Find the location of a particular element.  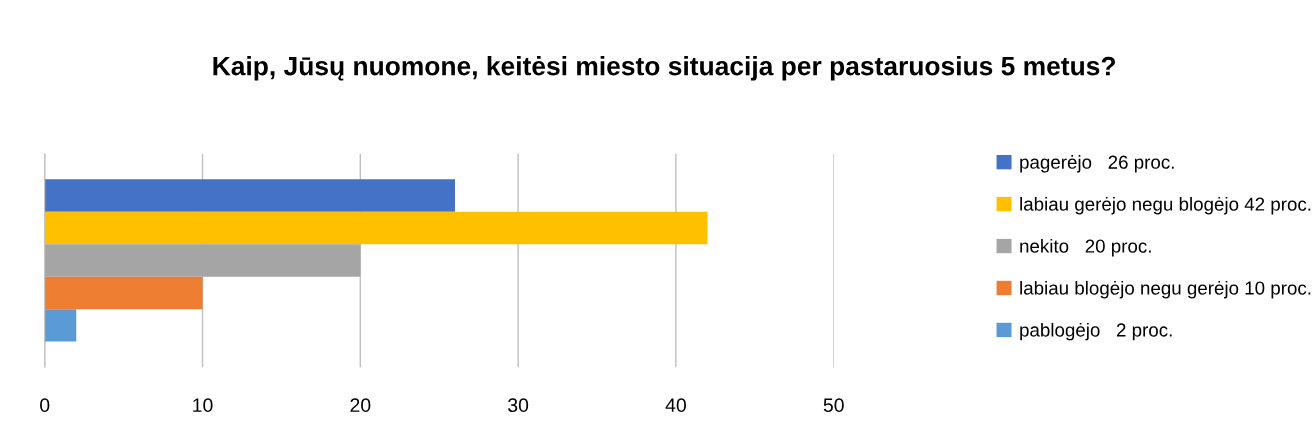

x-tick-label: 30 is located at coordinates (518, 405).